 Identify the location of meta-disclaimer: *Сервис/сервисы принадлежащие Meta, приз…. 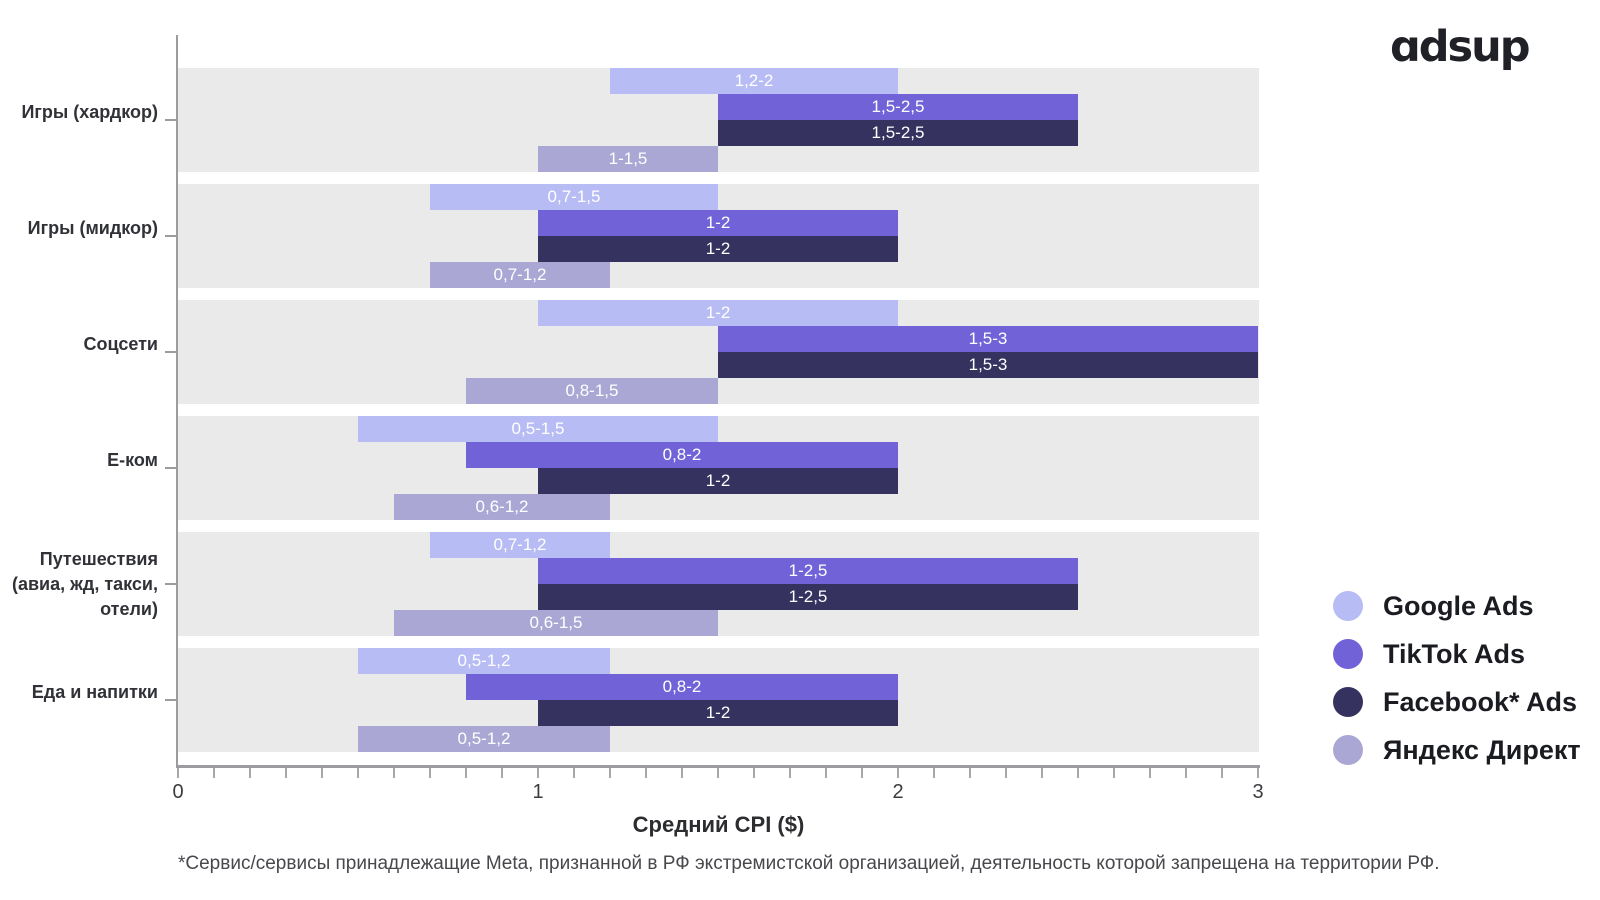
(809, 863).